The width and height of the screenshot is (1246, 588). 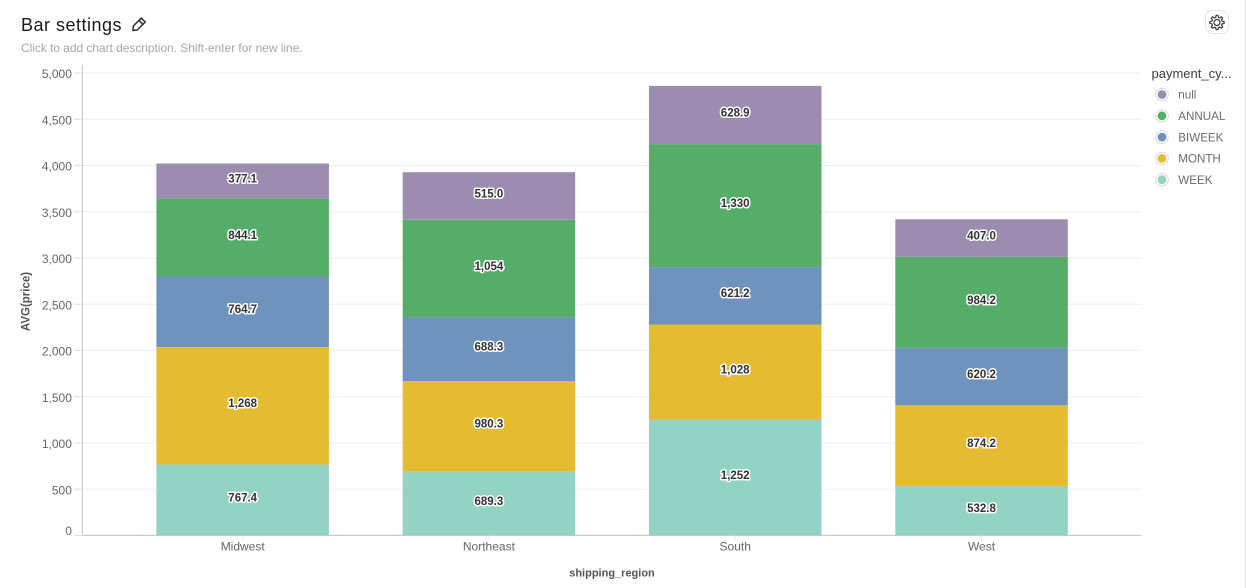 What do you see at coordinates (57, 120) in the screenshot?
I see `svg-text: 4,500` at bounding box center [57, 120].